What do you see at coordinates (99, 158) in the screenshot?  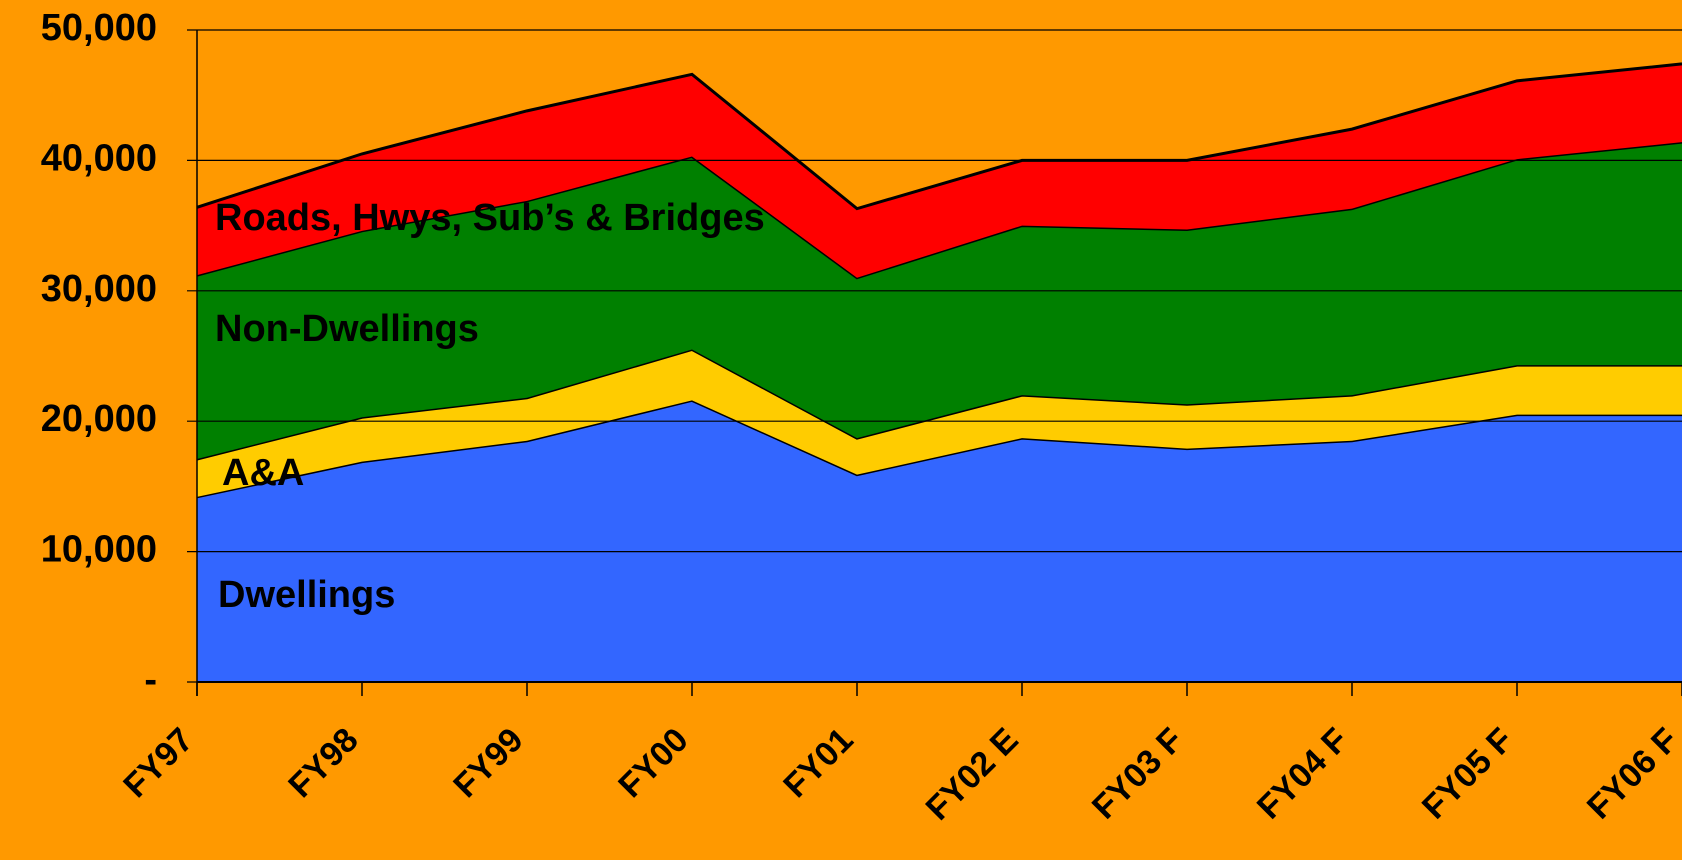 I see `y-tick-label: 40,000` at bounding box center [99, 158].